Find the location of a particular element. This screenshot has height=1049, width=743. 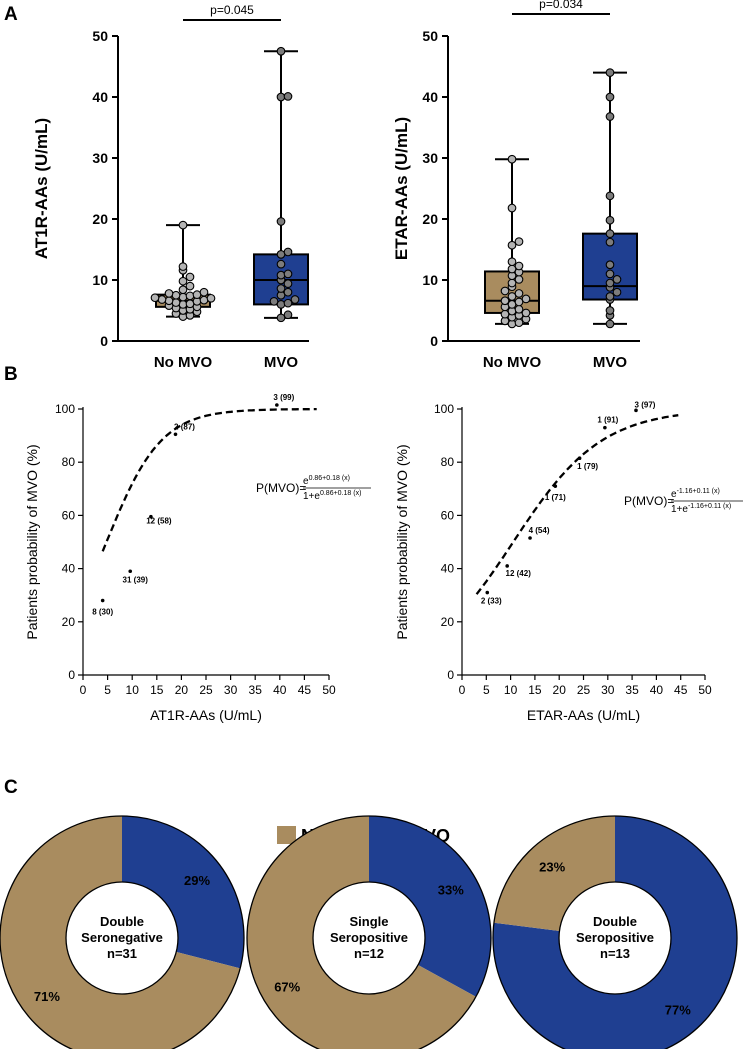

x-tick-label: 20 is located at coordinates (182, 690).